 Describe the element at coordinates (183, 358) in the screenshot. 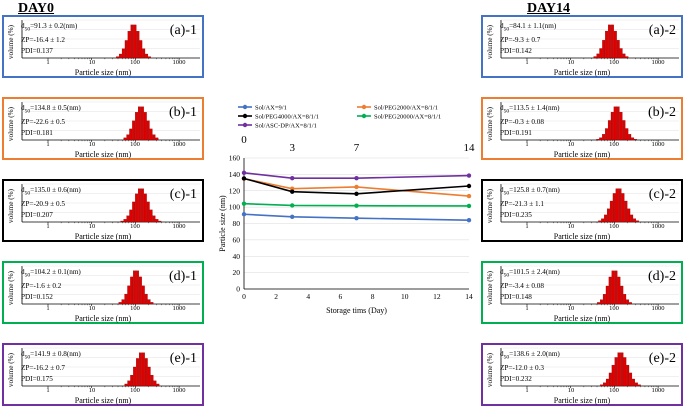

I see `panel-label: (e)-1` at that location.